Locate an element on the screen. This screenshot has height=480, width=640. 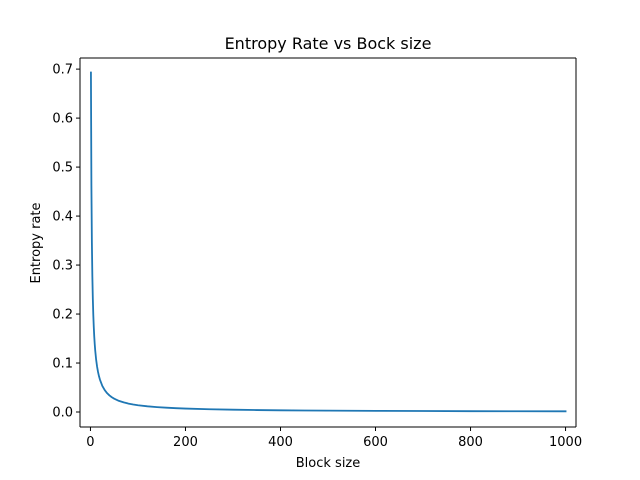
y-tick-label: 0.4 is located at coordinates (62, 217).